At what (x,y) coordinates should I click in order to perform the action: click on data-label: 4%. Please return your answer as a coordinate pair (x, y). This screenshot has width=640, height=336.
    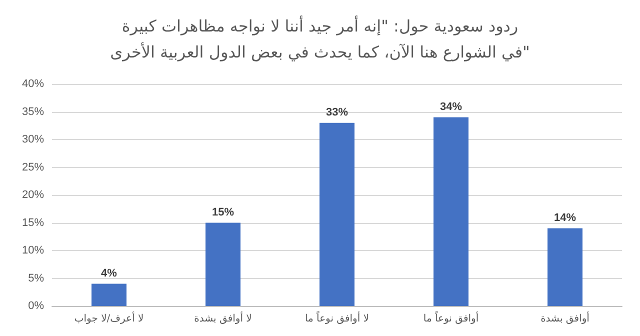
    Looking at the image, I should click on (109, 273).